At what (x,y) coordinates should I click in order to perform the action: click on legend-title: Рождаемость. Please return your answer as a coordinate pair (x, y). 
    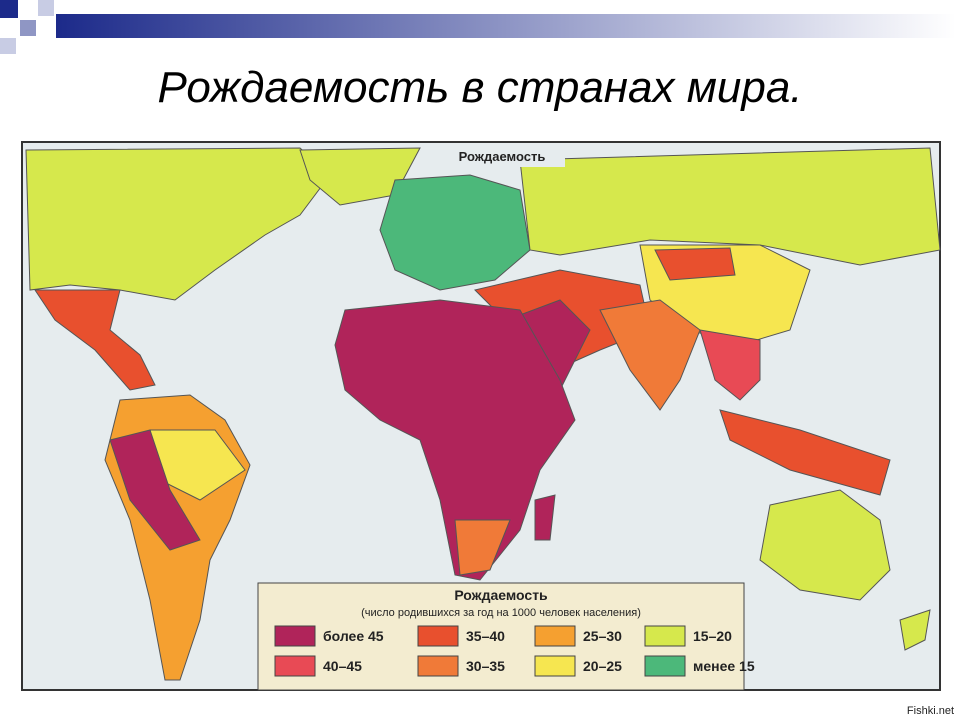
    Looking at the image, I should click on (501, 595).